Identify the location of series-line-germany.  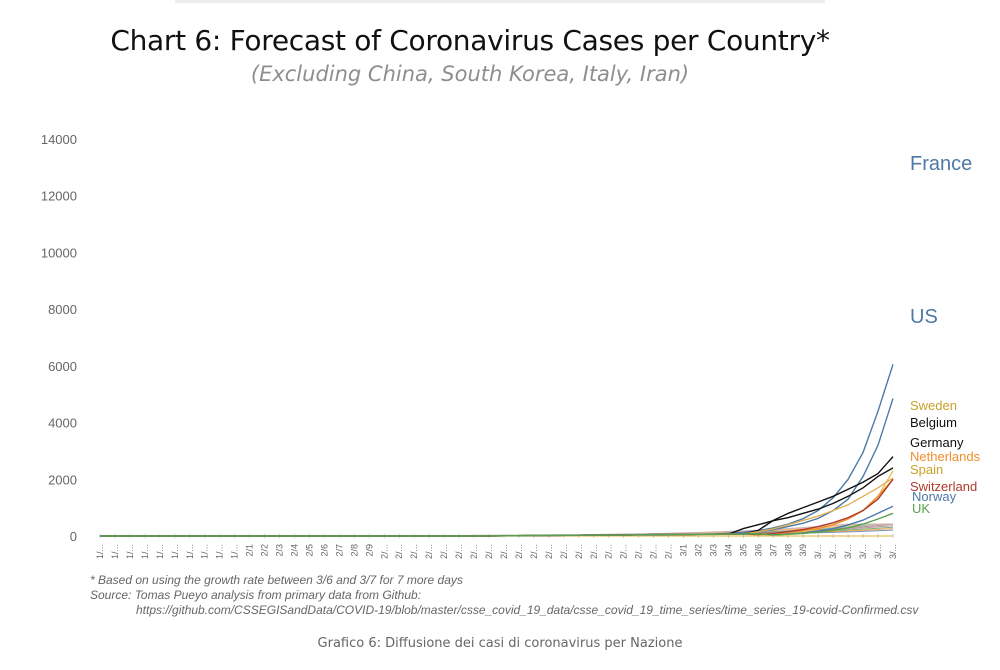
(497, 502).